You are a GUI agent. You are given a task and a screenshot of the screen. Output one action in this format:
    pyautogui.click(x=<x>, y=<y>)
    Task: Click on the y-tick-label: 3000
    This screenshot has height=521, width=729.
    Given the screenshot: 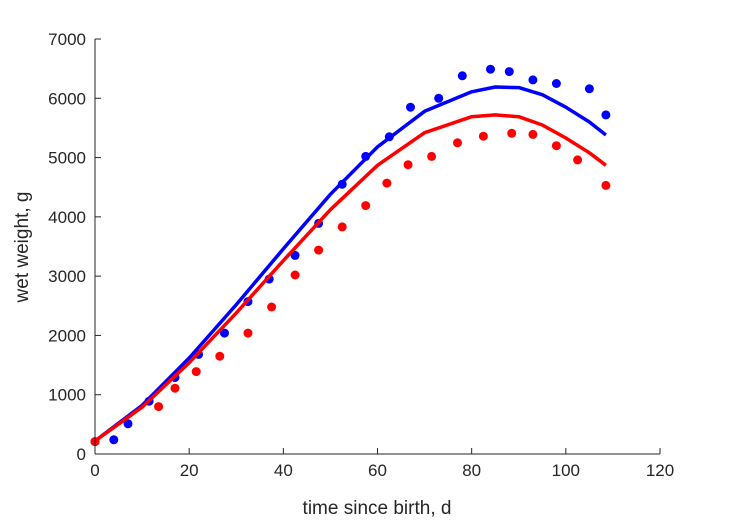 What is the action you would take?
    pyautogui.click(x=67, y=276)
    